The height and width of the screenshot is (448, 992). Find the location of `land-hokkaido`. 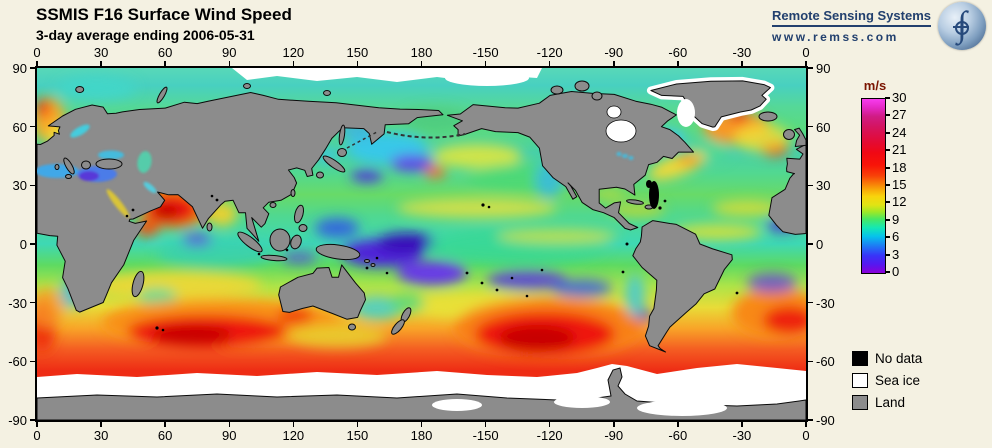

land-hokkaido is located at coordinates (342, 152).